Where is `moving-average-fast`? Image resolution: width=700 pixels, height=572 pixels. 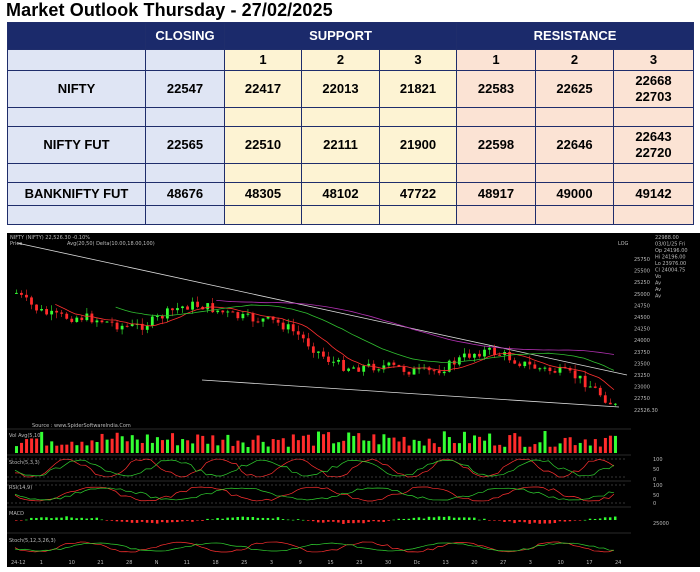 moving-average-fast is located at coordinates (335, 347).